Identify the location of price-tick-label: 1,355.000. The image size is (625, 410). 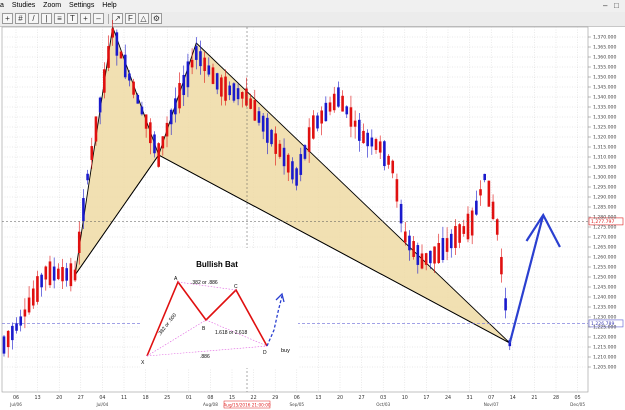
(604, 68).